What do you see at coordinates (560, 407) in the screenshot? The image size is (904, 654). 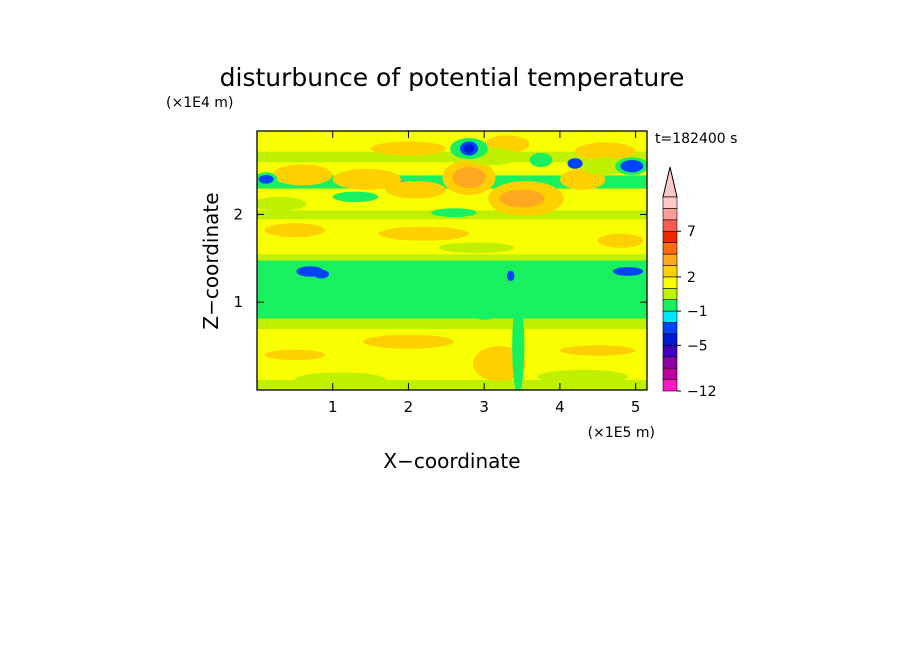 I see `x-tick-label: 4` at bounding box center [560, 407].